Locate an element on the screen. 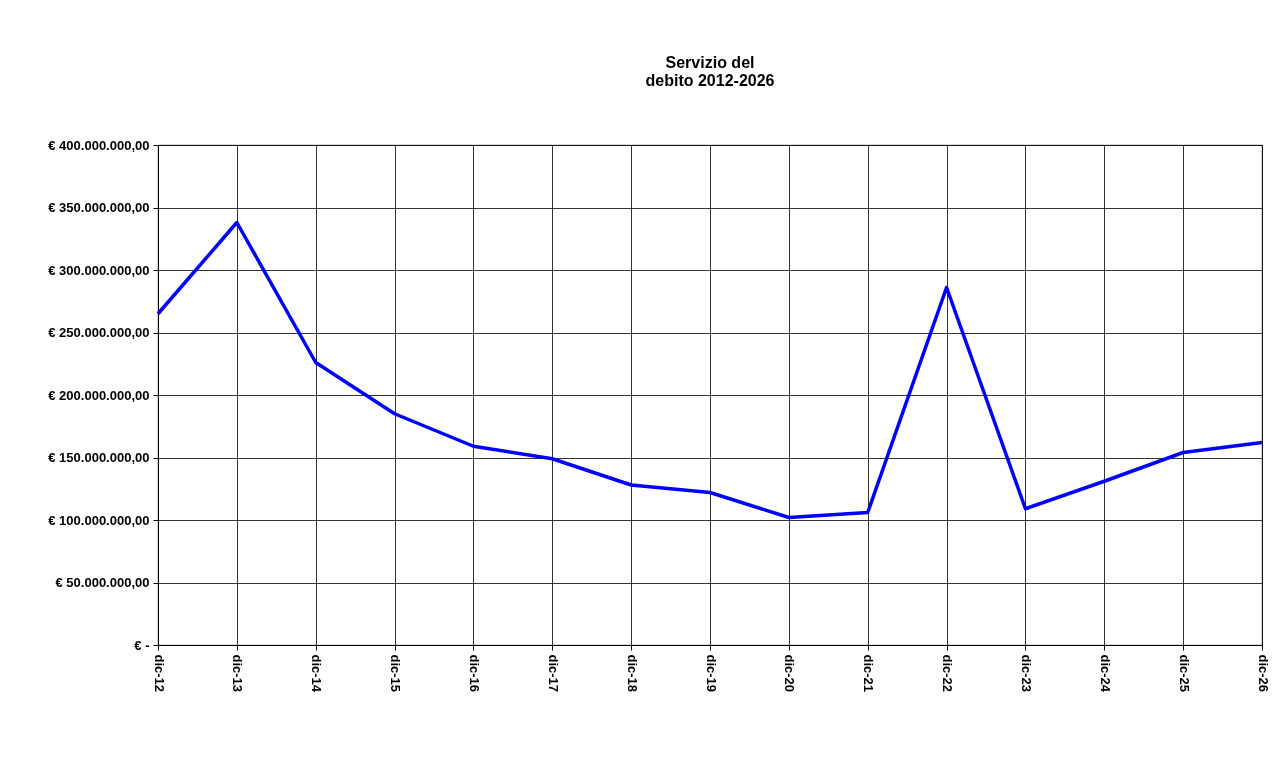 The width and height of the screenshot is (1275, 784). x-tick-label: dic-17 is located at coordinates (553, 673).